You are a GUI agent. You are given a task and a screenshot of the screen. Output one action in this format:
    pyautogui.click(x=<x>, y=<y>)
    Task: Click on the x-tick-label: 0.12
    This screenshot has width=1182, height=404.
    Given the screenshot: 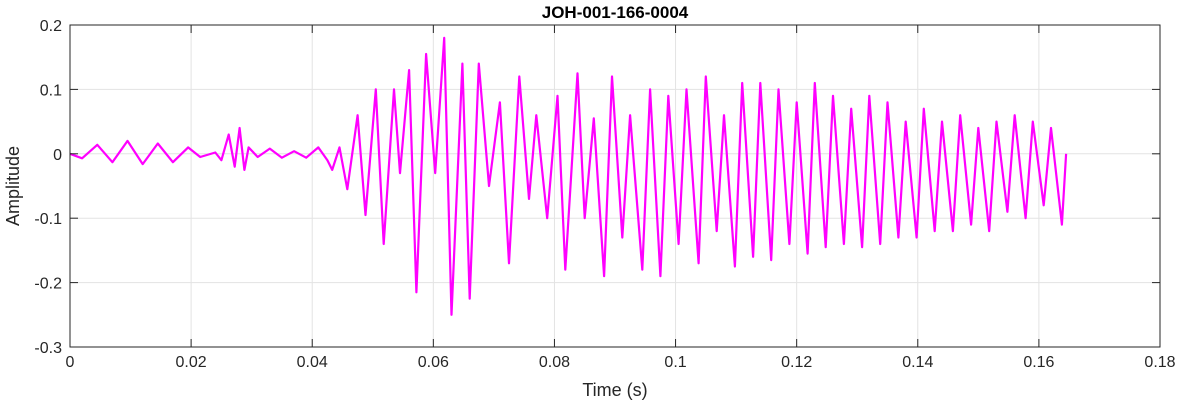 What is the action you would take?
    pyautogui.click(x=796, y=362)
    